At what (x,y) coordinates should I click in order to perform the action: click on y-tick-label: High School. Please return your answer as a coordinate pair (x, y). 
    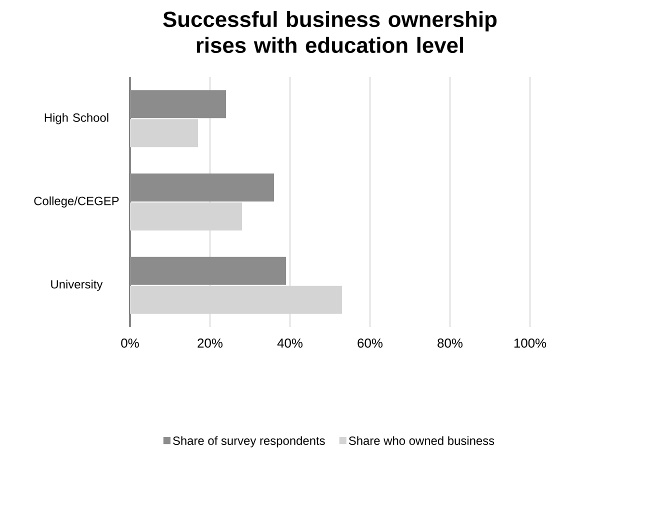
    Looking at the image, I should click on (76, 118).